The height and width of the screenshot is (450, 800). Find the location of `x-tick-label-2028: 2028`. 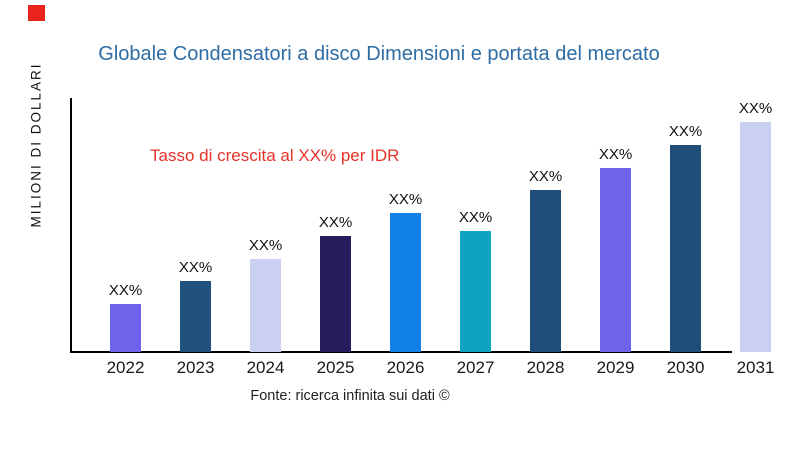

x-tick-label-2028: 2028 is located at coordinates (545, 367).